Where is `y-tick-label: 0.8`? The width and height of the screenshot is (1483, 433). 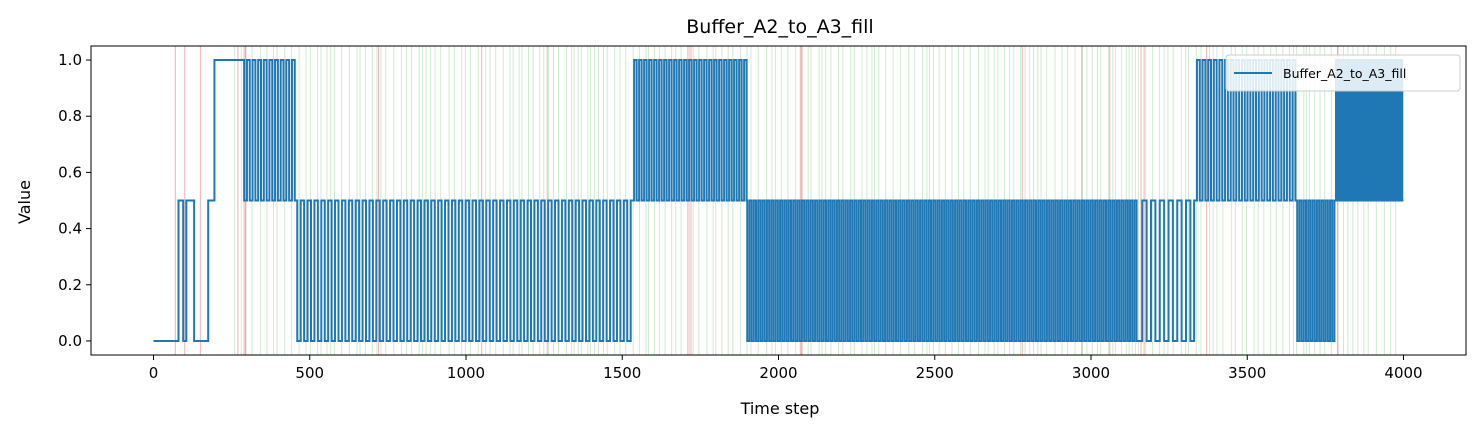
y-tick-label: 0.8 is located at coordinates (70, 116).